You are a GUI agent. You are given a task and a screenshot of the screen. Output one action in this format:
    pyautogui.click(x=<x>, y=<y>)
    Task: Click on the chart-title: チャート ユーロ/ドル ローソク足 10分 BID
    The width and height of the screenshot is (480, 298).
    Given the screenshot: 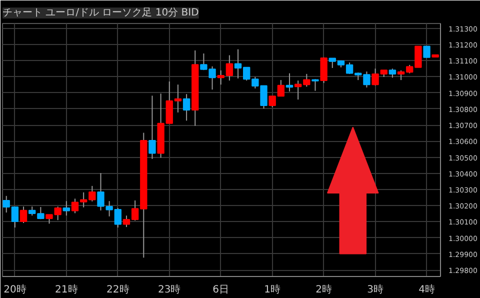 What is the action you would take?
    pyautogui.click(x=101, y=12)
    